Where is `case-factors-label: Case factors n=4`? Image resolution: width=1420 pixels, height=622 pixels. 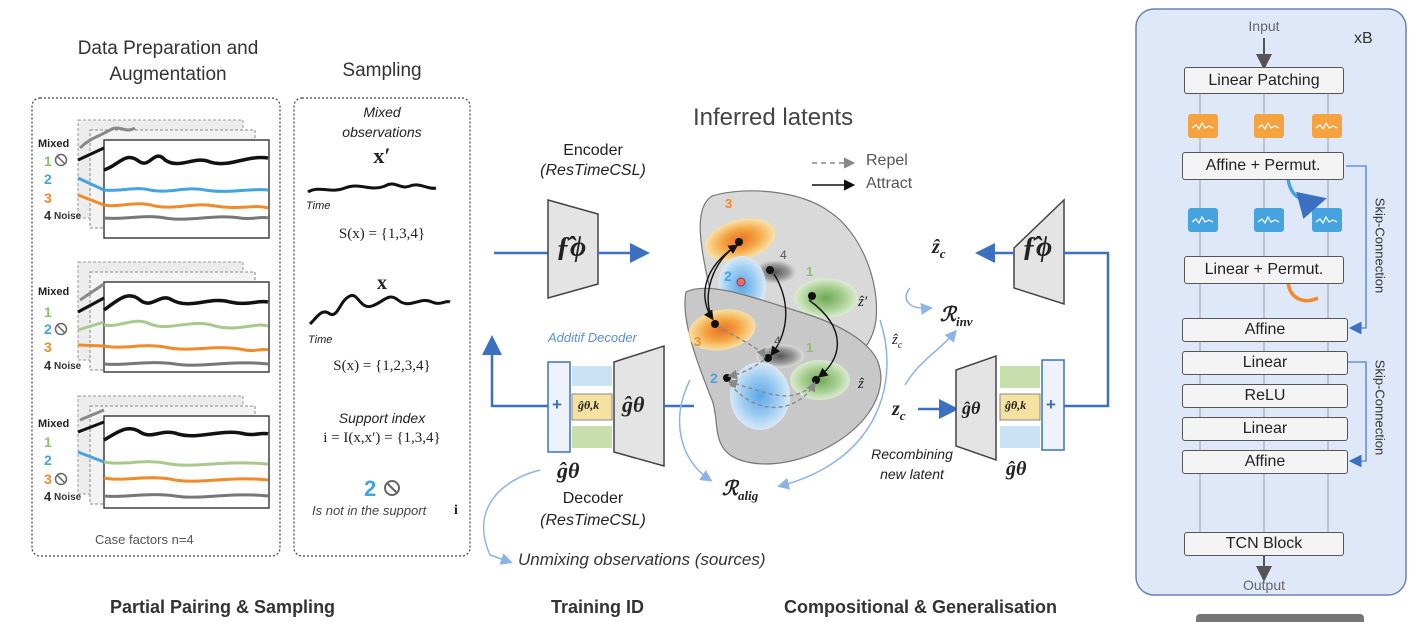
case-factors-label: Case factors n=4 is located at coordinates (144, 539).